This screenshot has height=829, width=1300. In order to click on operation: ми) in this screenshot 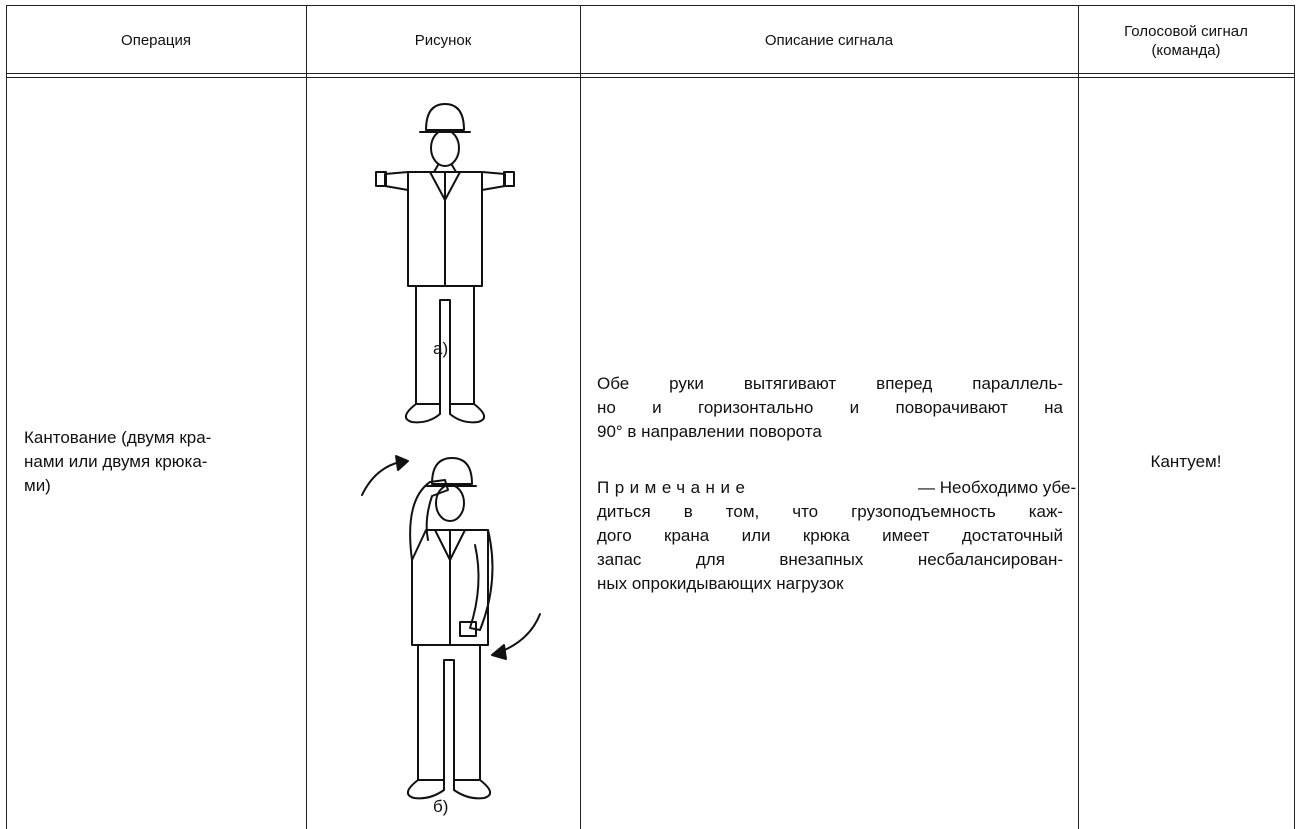, I will do `click(37, 485)`.